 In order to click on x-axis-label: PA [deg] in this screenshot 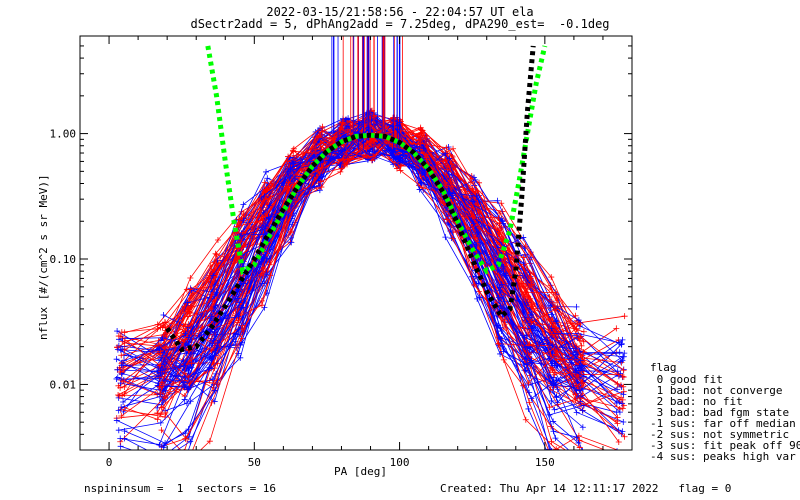, I will do `click(360, 471)`.